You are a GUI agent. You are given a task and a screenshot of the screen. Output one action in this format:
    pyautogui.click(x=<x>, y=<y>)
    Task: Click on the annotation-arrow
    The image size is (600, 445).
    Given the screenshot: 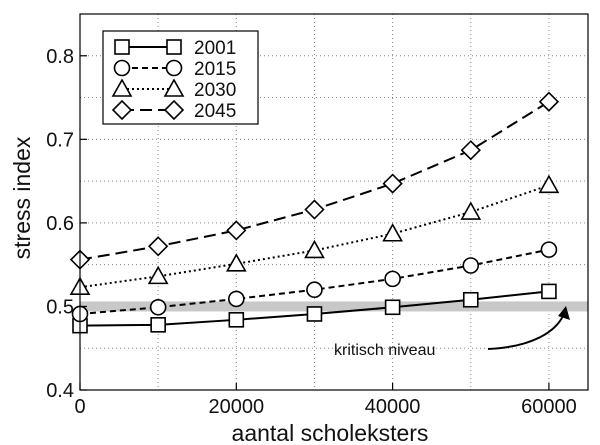 What is the action you would take?
    pyautogui.click(x=526, y=331)
    